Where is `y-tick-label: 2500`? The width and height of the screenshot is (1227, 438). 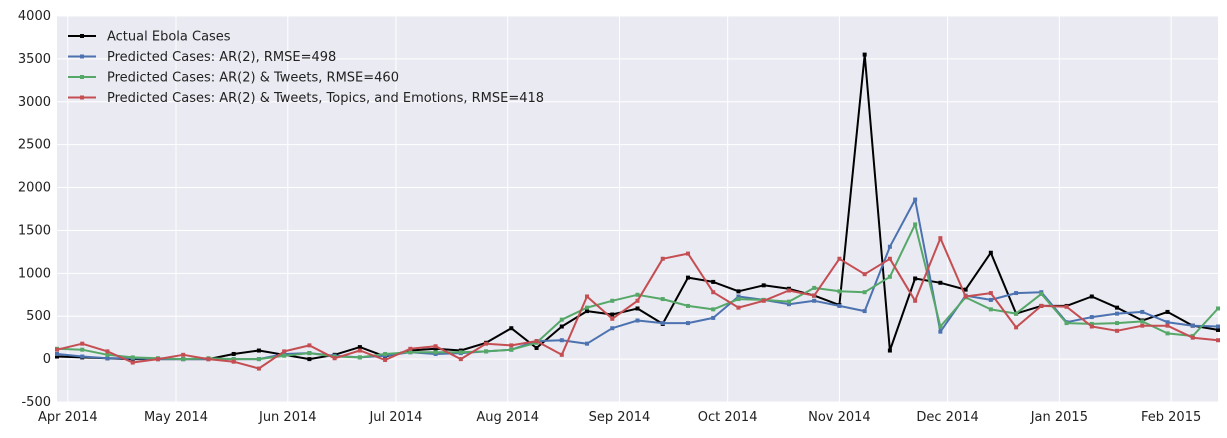 y-tick-label: 2500 is located at coordinates (34, 145).